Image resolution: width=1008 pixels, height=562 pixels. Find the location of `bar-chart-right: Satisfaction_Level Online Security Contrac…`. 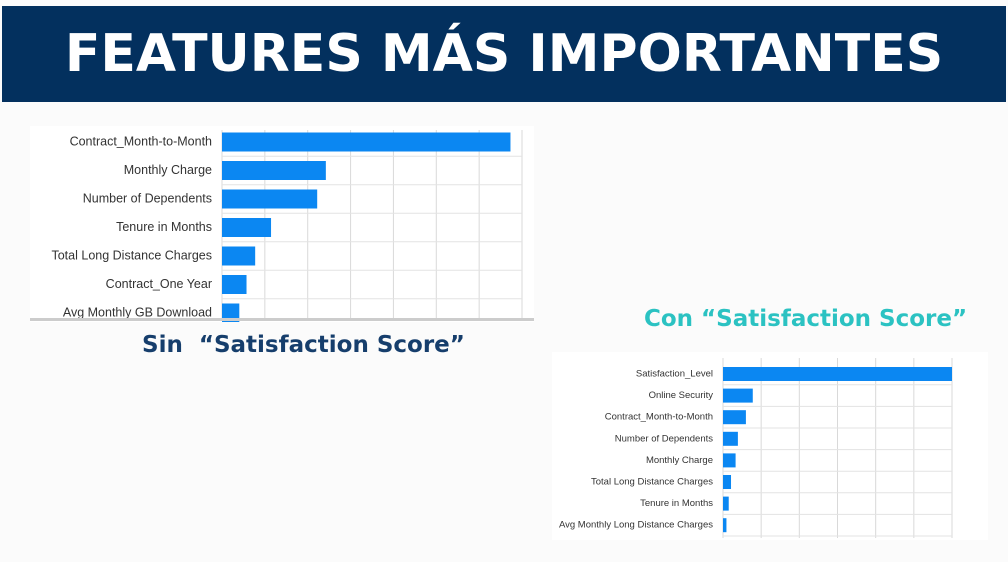

bar-chart-right: Satisfaction_Level Online Security Contrac… is located at coordinates (756, 448).